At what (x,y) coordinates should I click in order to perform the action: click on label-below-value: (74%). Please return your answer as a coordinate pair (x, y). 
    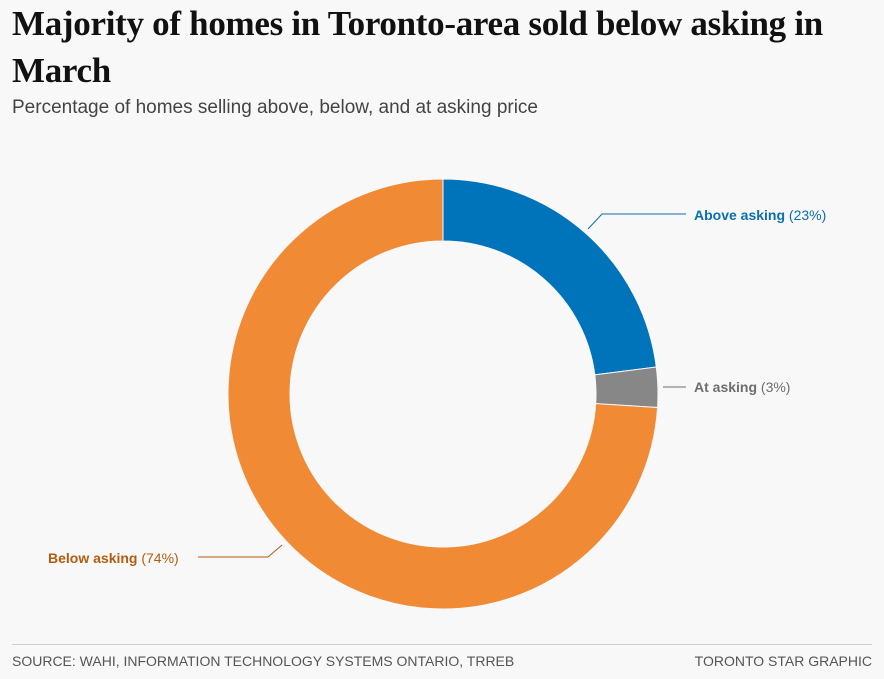
    Looking at the image, I should click on (159, 558).